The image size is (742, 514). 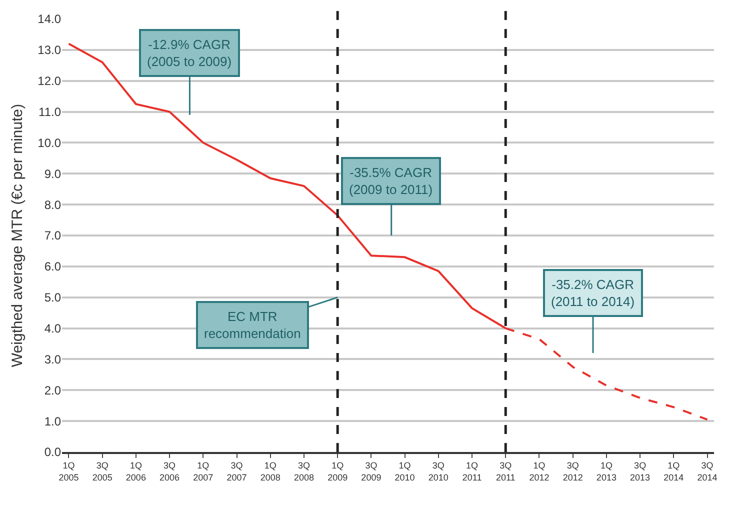 I want to click on y-tick-label: 13.0, so click(x=50, y=50).